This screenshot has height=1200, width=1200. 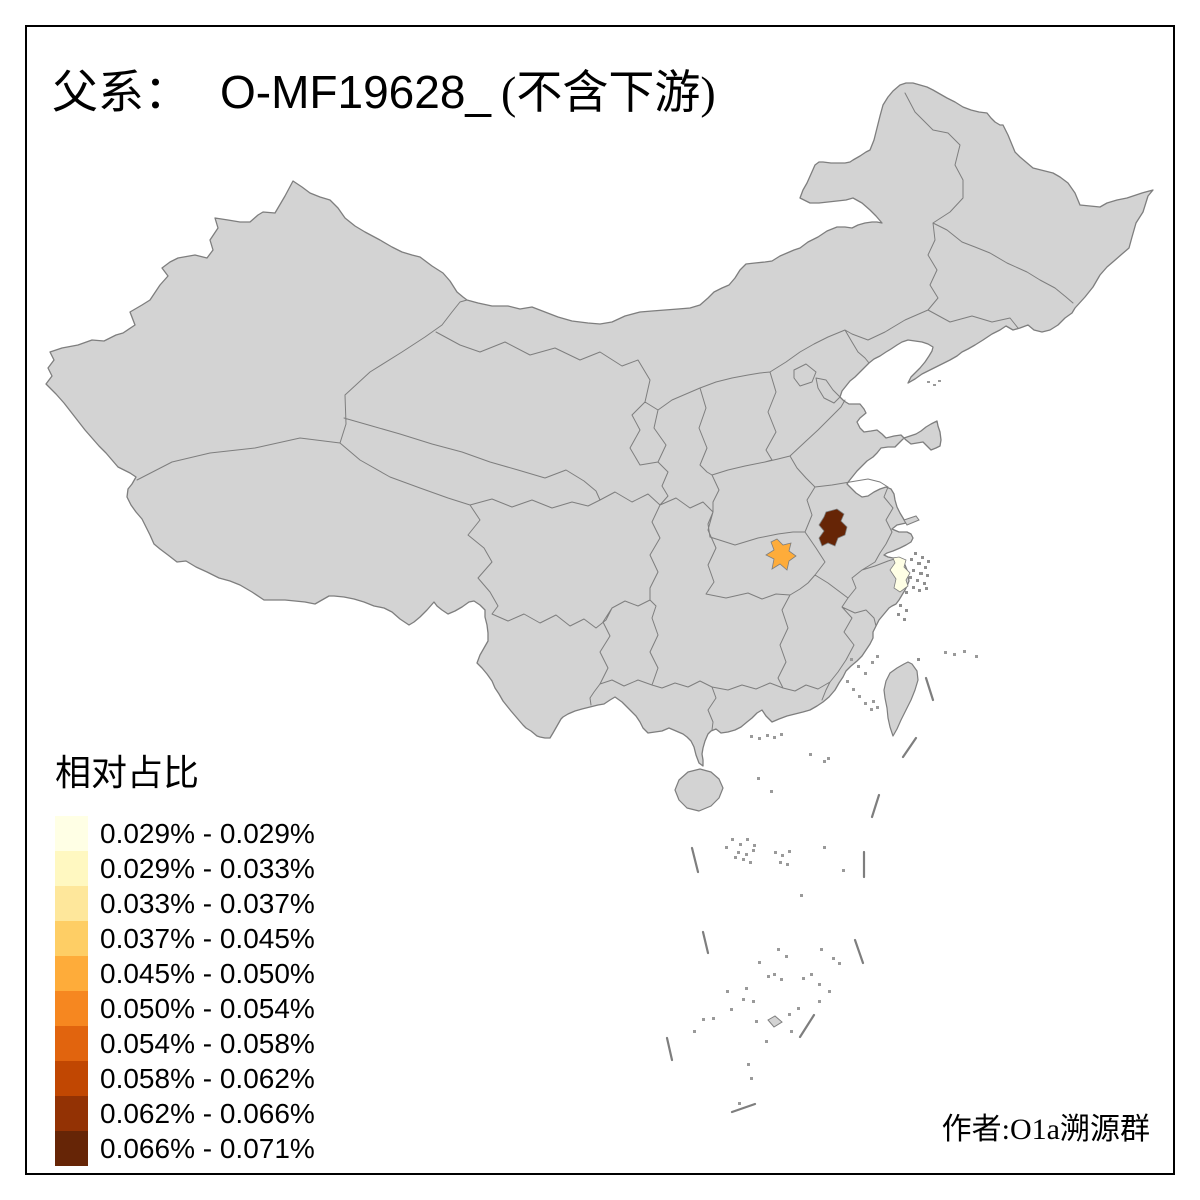 I want to click on legend-row: 0.033% - 0.037%, so click(x=185, y=903).